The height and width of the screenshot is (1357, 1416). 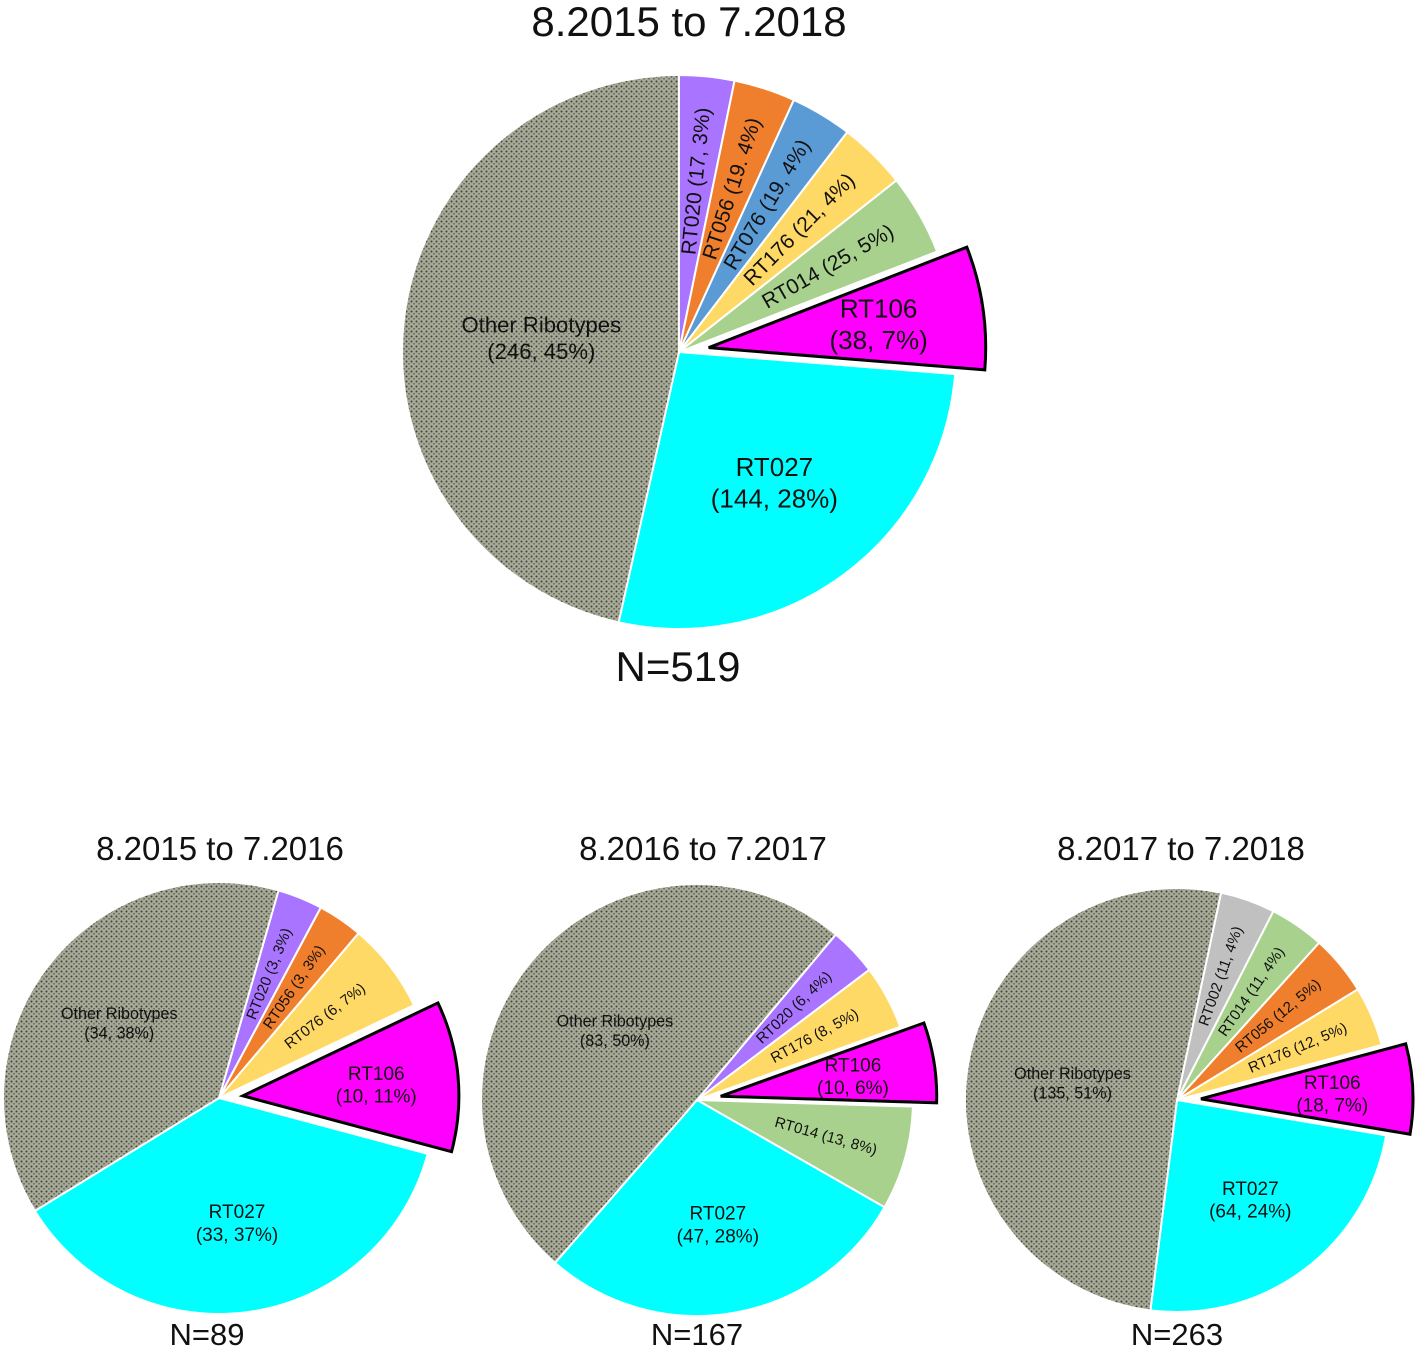 What do you see at coordinates (1332, 1095) in the screenshot?
I see `slice-label-rt106: RT106 (18, 7%)` at bounding box center [1332, 1095].